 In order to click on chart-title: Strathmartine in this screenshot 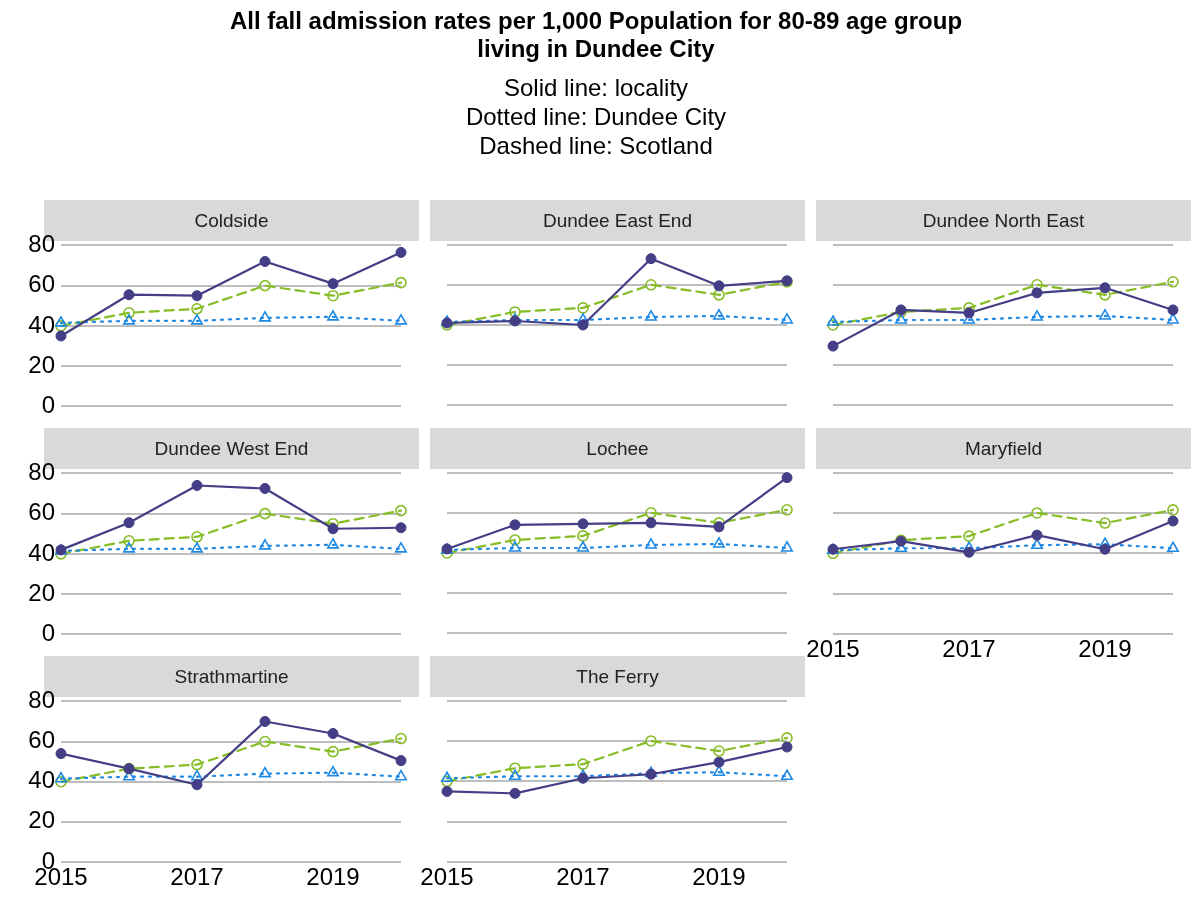, I will do `click(231, 676)`.